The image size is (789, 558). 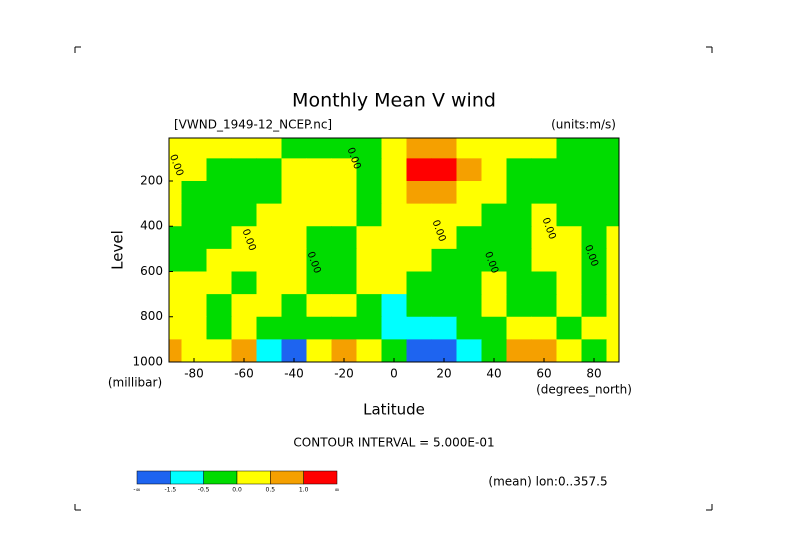 I want to click on subtitle-left: [VWND_1949-12_NCEP.nc], so click(x=253, y=125).